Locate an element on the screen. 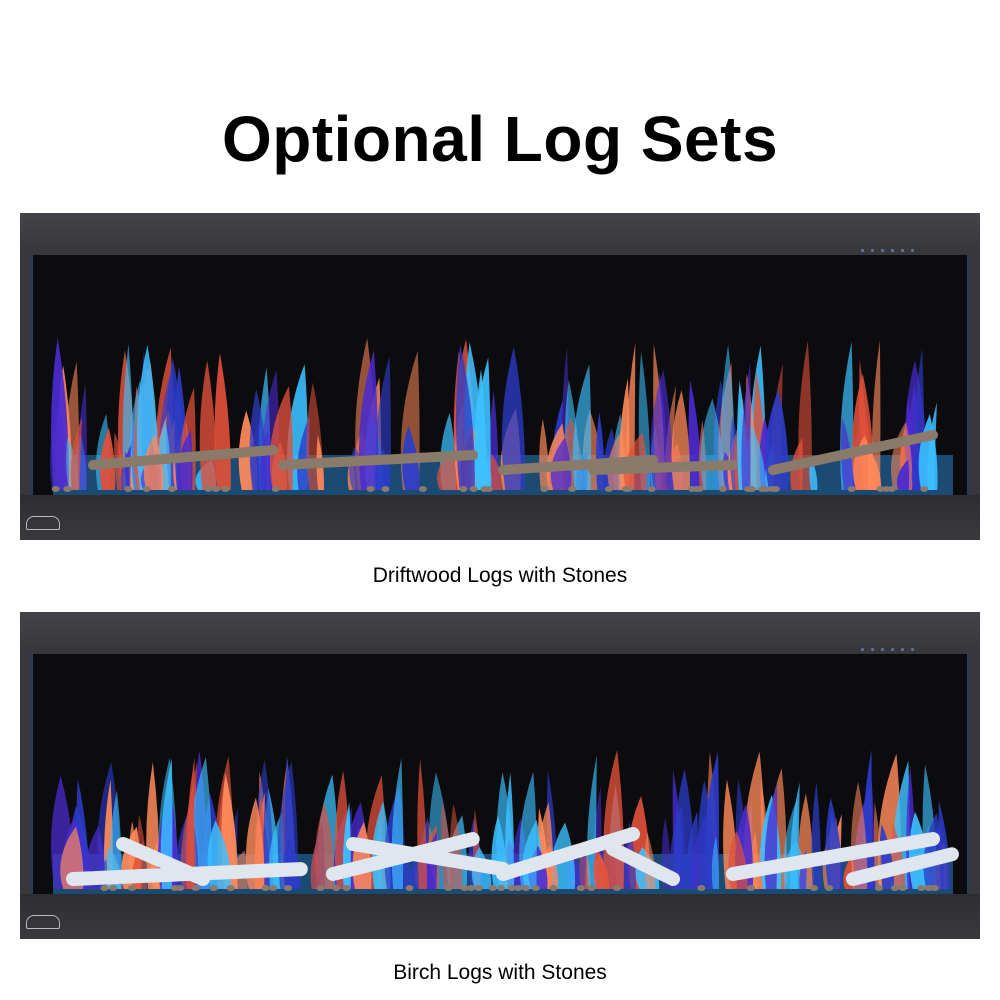  control-panel-icons is located at coordinates (887, 649).